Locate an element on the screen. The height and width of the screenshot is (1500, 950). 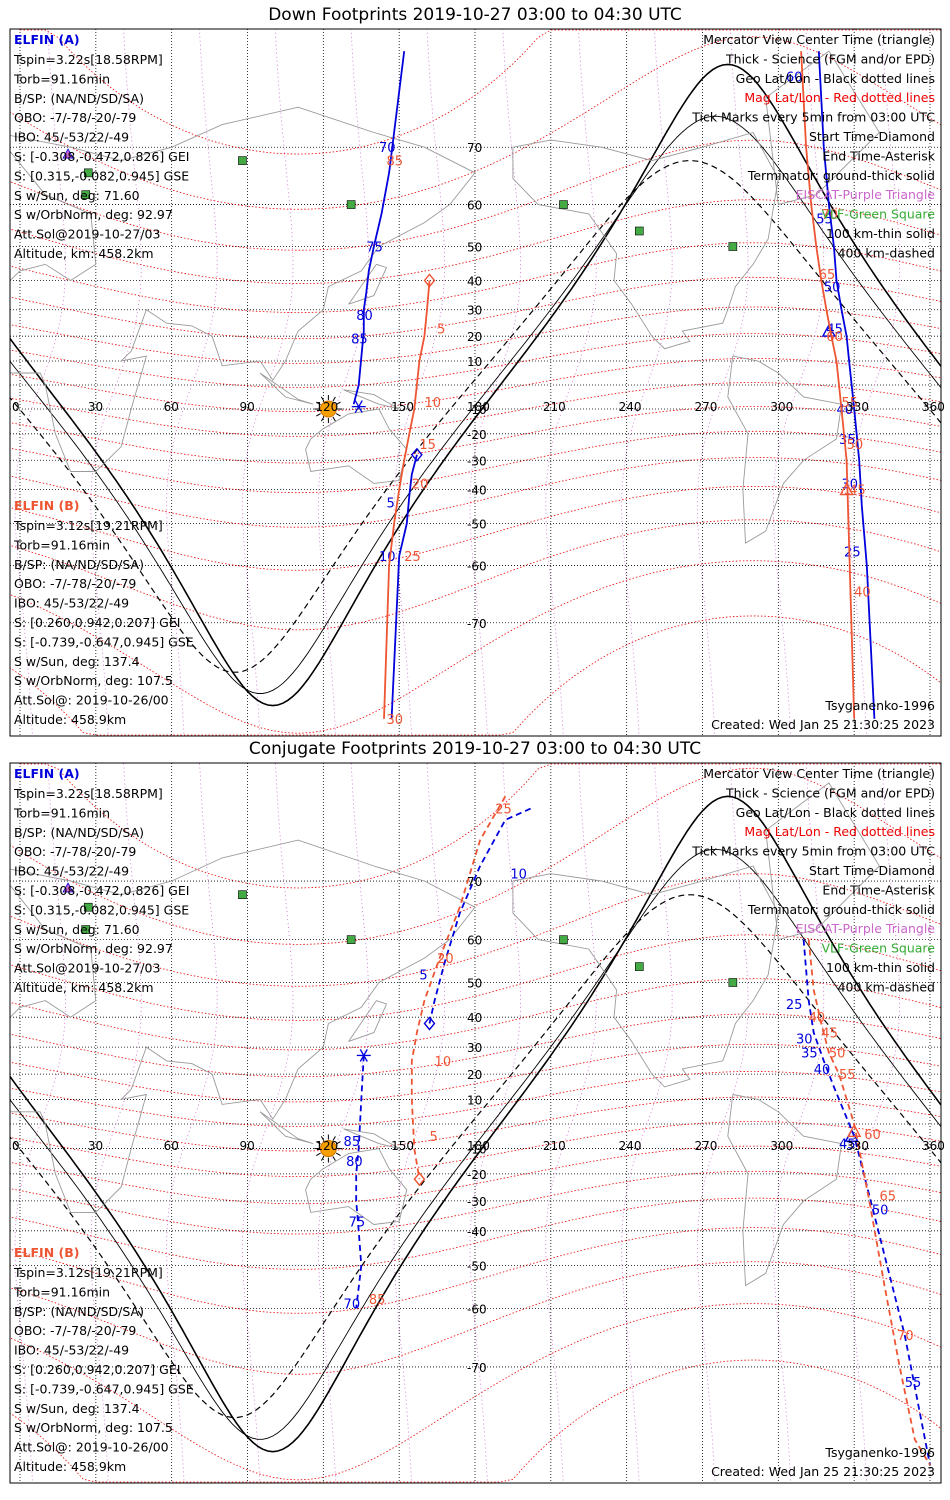
tick-label: 75 is located at coordinates (374, 248).